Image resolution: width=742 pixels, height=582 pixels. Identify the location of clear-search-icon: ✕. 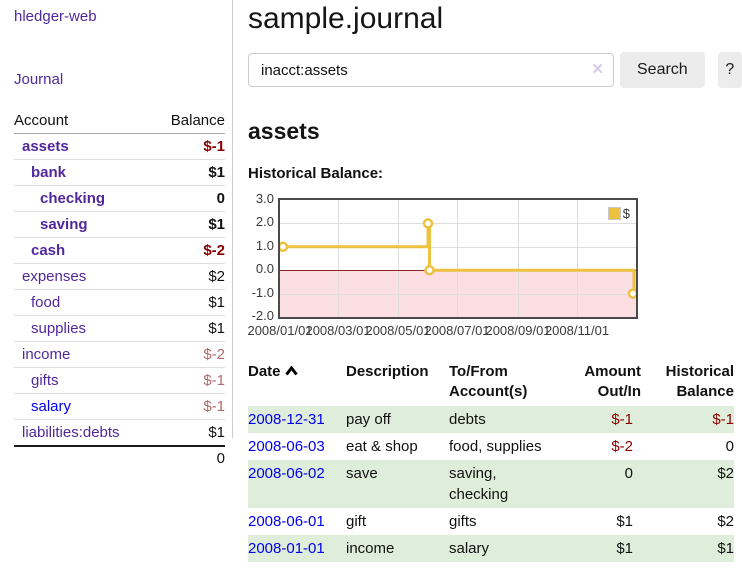
(597, 69).